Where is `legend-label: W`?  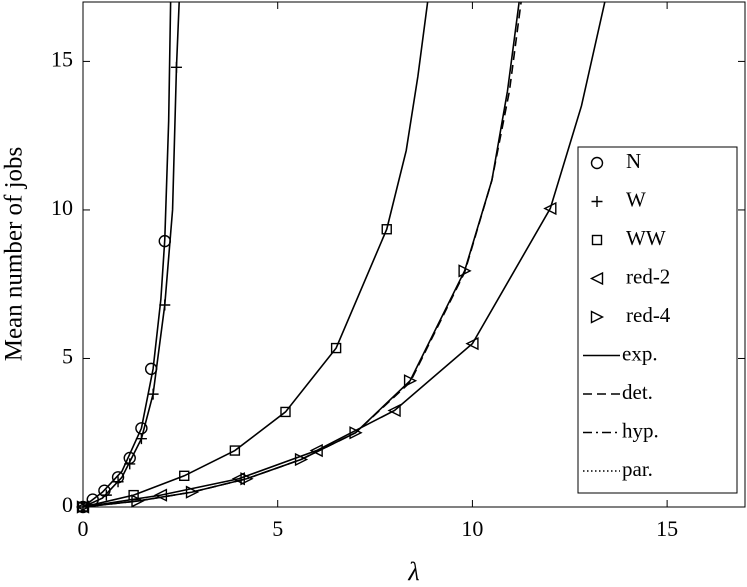 legend-label: W is located at coordinates (636, 199).